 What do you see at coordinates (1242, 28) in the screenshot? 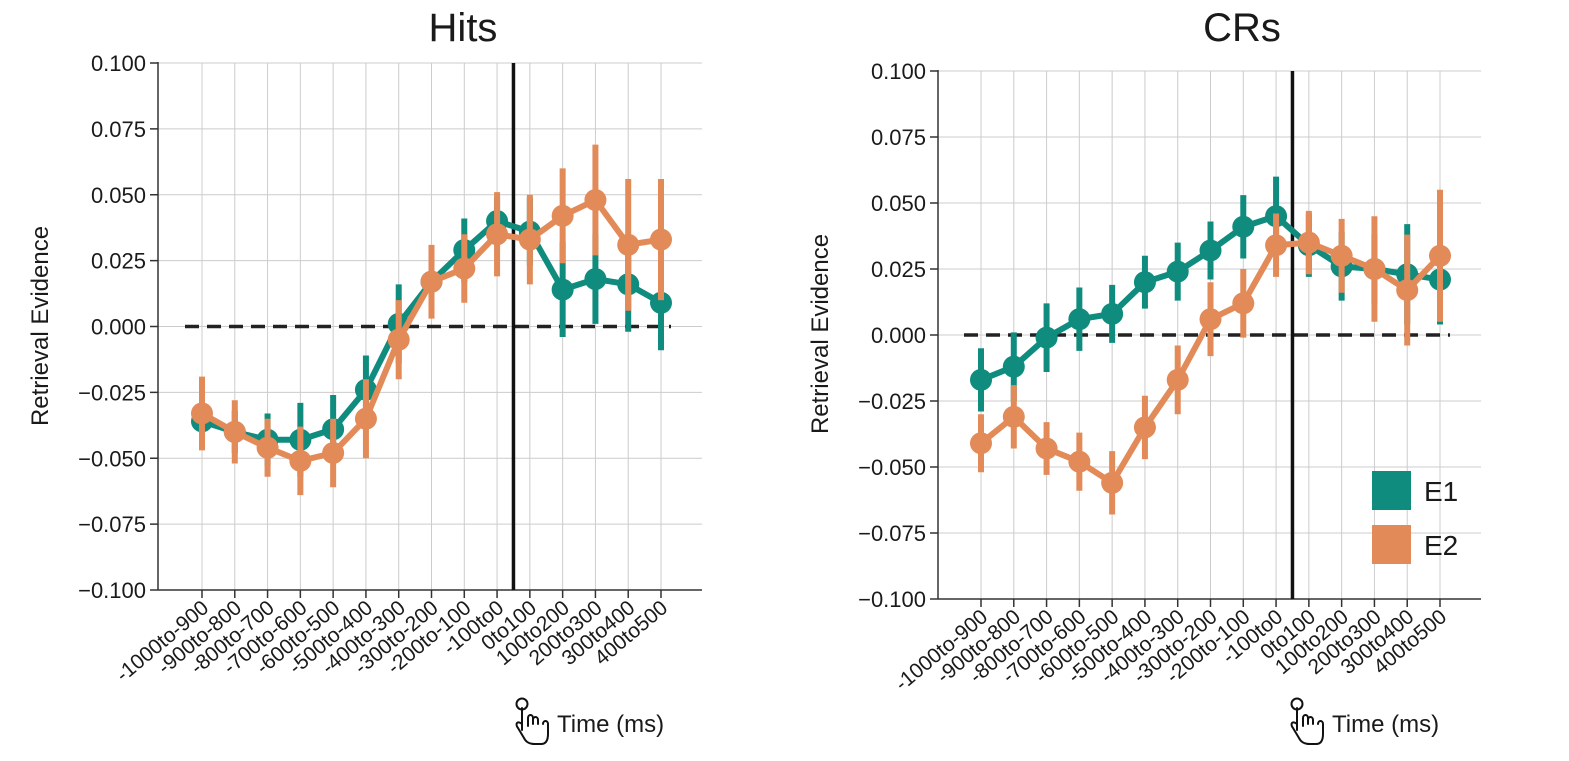
I see `chart-title: CRs` at bounding box center [1242, 28].